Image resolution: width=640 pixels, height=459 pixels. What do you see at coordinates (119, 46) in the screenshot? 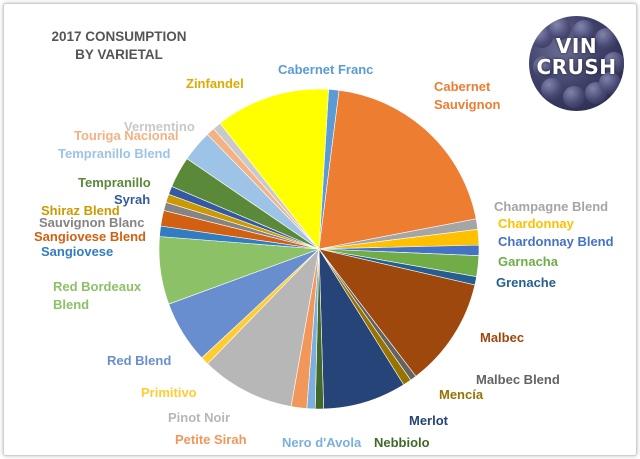
I see `chart-title: 2017 CONSUMPTION BY VARIETAL` at bounding box center [119, 46].